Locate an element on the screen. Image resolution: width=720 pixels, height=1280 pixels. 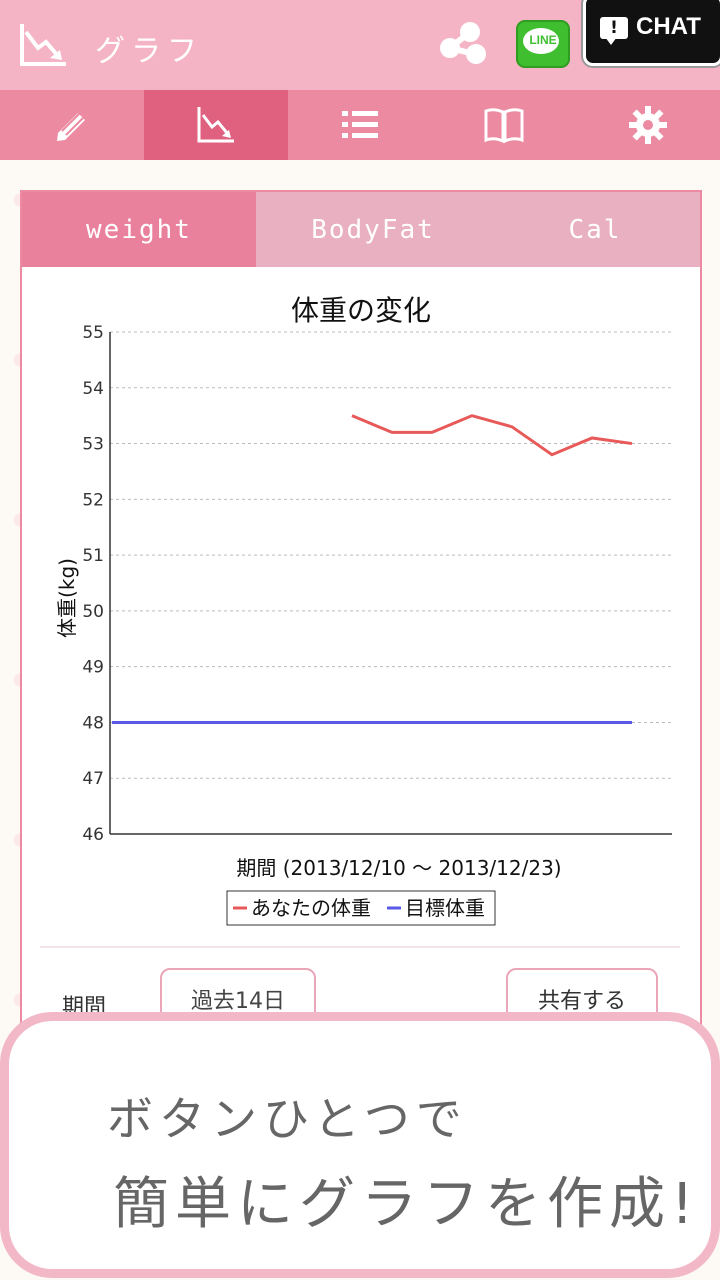
chat-label: CHAT is located at coordinates (668, 26).